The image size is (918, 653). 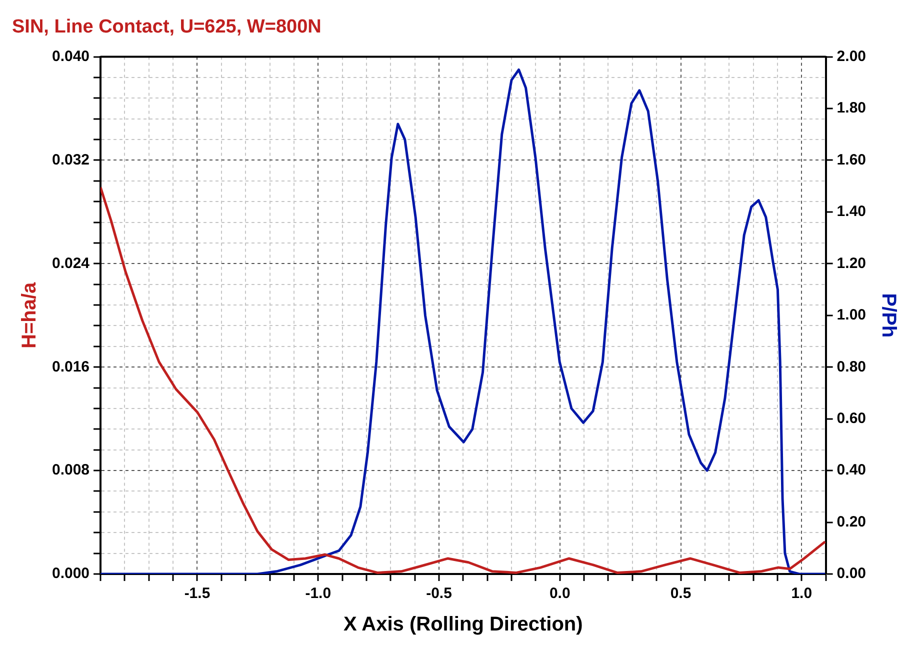 I want to click on y-tick-label: 0.040, so click(x=71, y=56).